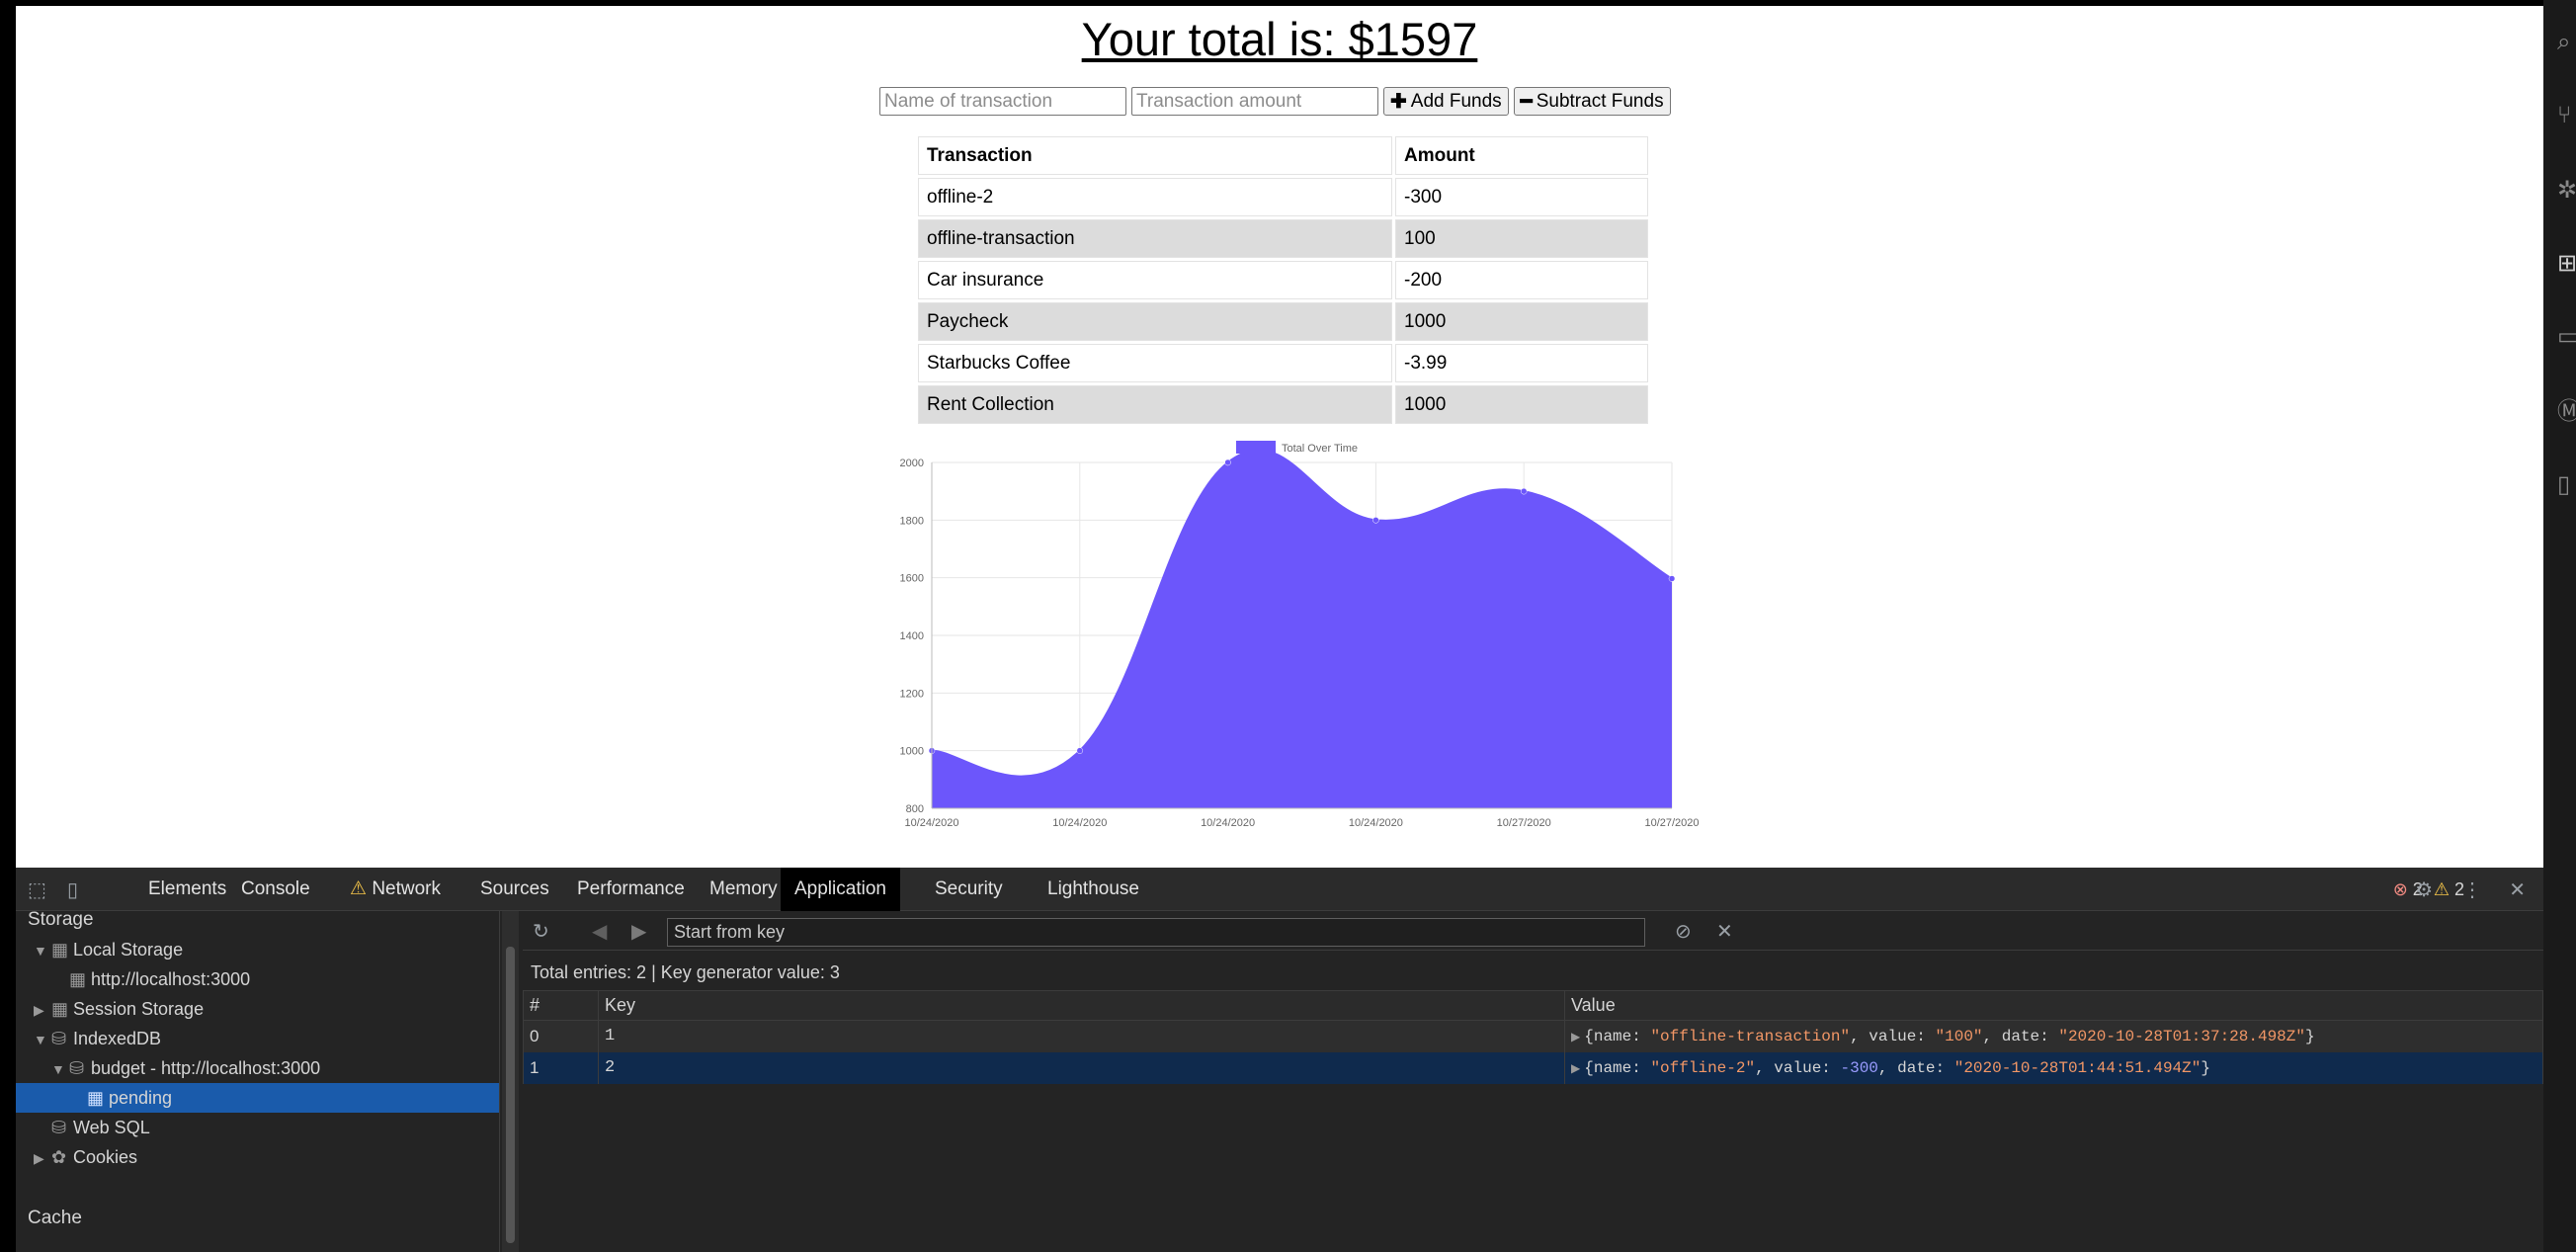 The width and height of the screenshot is (2576, 1252). What do you see at coordinates (2564, 42) in the screenshot?
I see `search-icon: ⌕` at bounding box center [2564, 42].